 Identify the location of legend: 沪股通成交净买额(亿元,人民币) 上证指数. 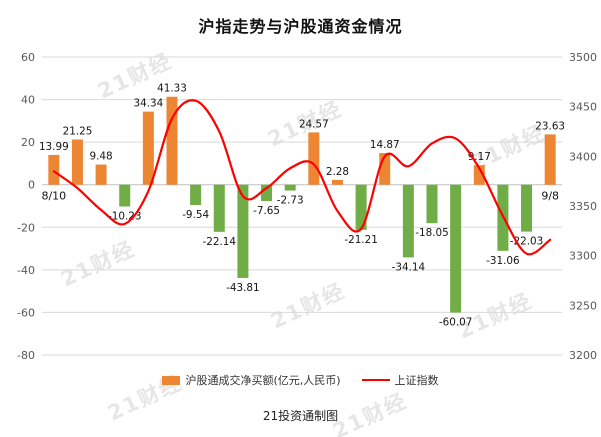
(300, 380).